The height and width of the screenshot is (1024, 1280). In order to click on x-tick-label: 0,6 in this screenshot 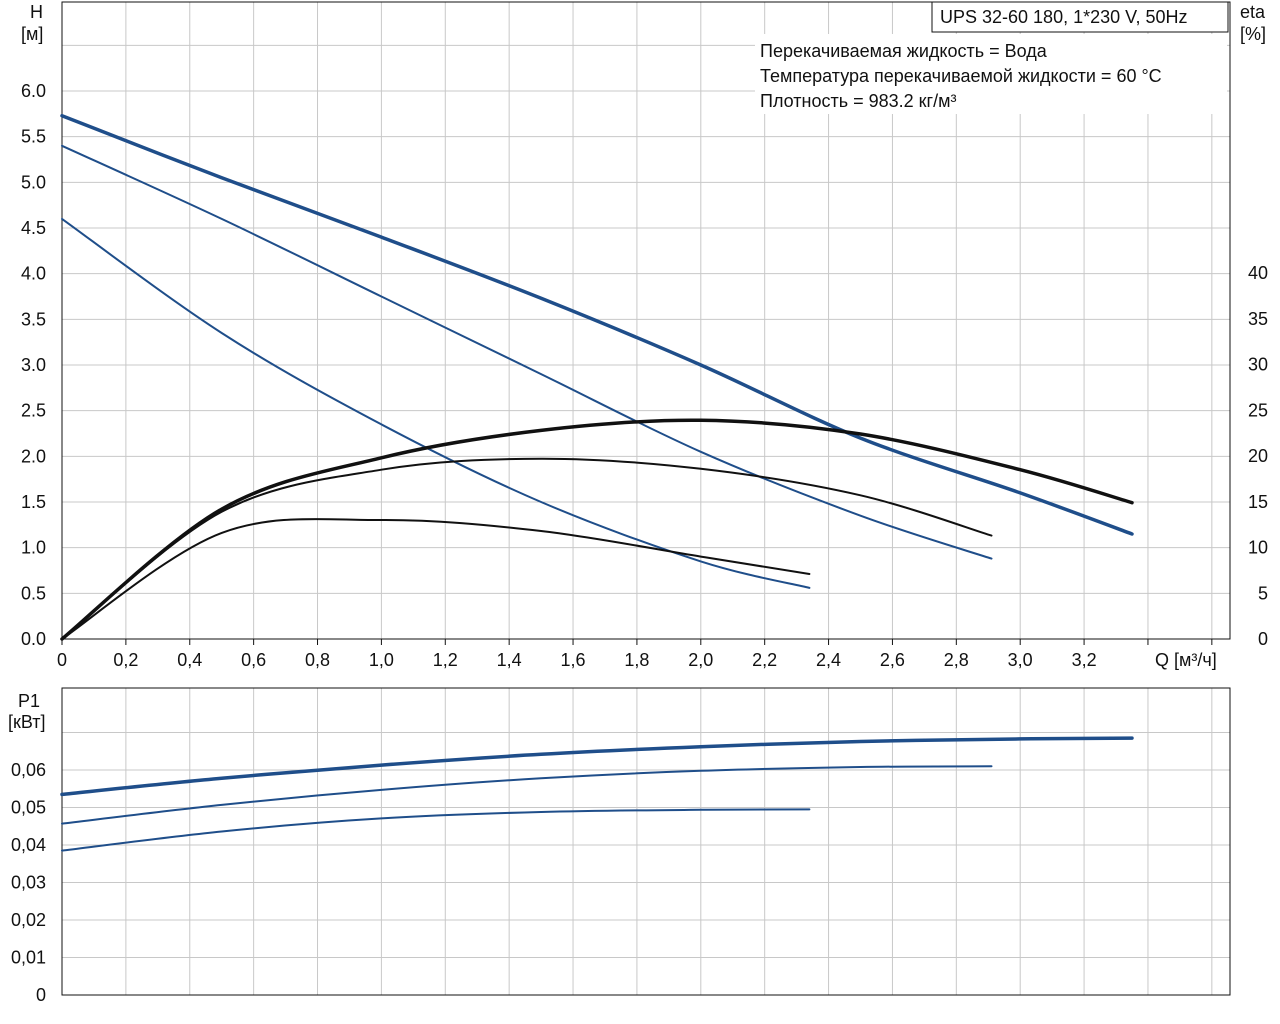, I will do `click(253, 660)`.